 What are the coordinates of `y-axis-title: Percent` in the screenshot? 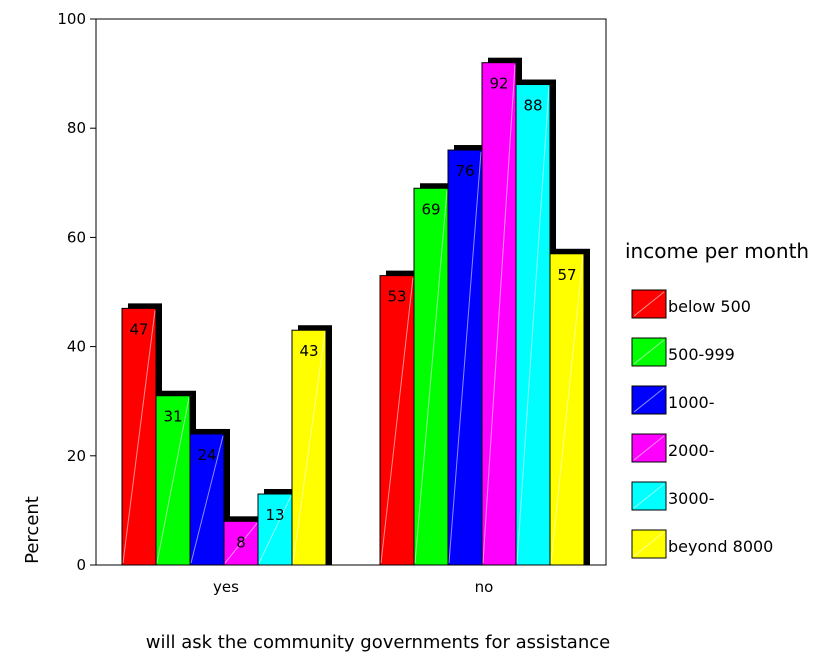 It's located at (32, 530).